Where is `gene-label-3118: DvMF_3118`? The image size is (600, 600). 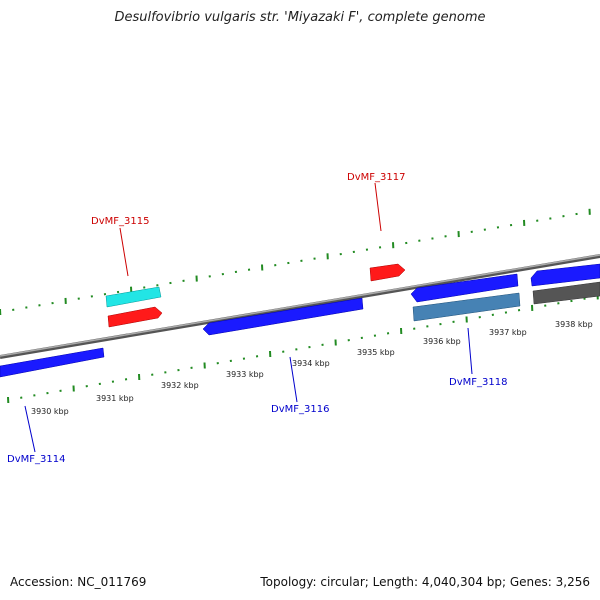
gene-label-3118: DvMF_3118 is located at coordinates (478, 382).